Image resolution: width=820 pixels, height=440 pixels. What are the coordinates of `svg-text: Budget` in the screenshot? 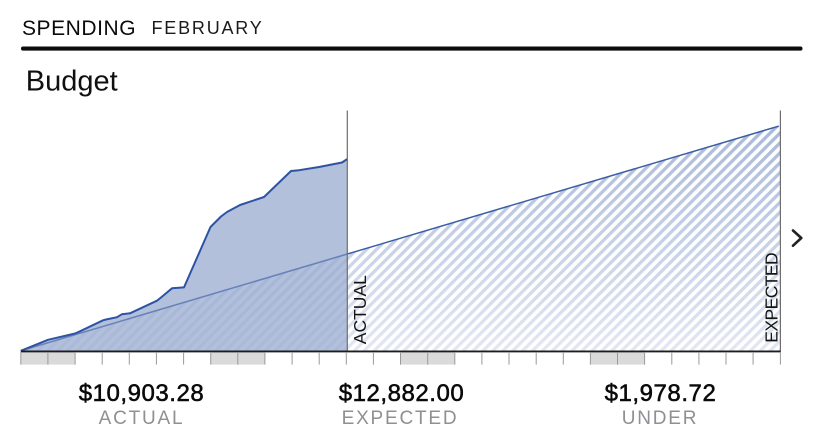 It's located at (72, 82).